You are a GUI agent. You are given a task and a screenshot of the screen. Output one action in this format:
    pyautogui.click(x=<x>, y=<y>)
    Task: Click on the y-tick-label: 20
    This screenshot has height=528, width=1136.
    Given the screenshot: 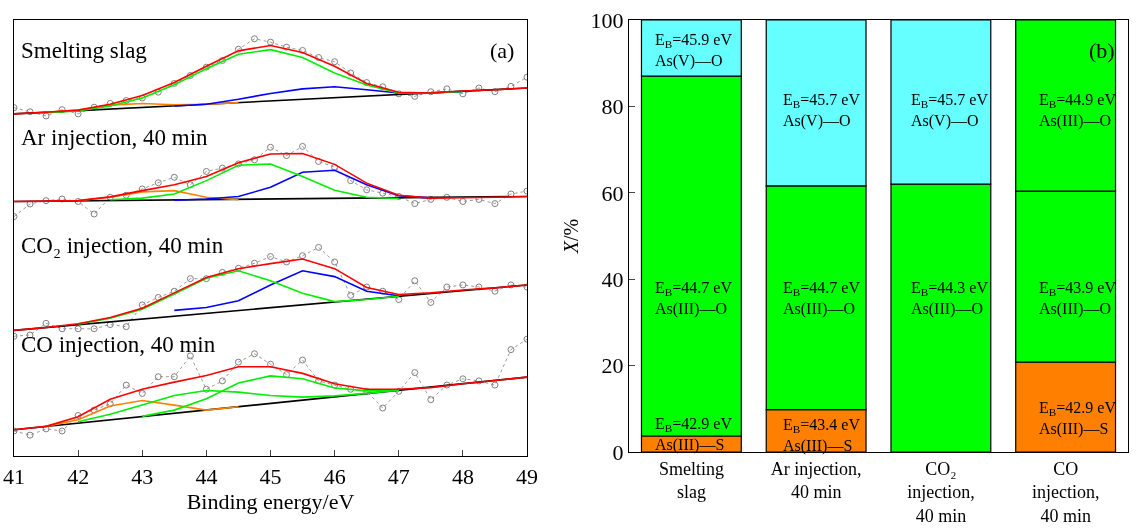 What is the action you would take?
    pyautogui.click(x=612, y=366)
    